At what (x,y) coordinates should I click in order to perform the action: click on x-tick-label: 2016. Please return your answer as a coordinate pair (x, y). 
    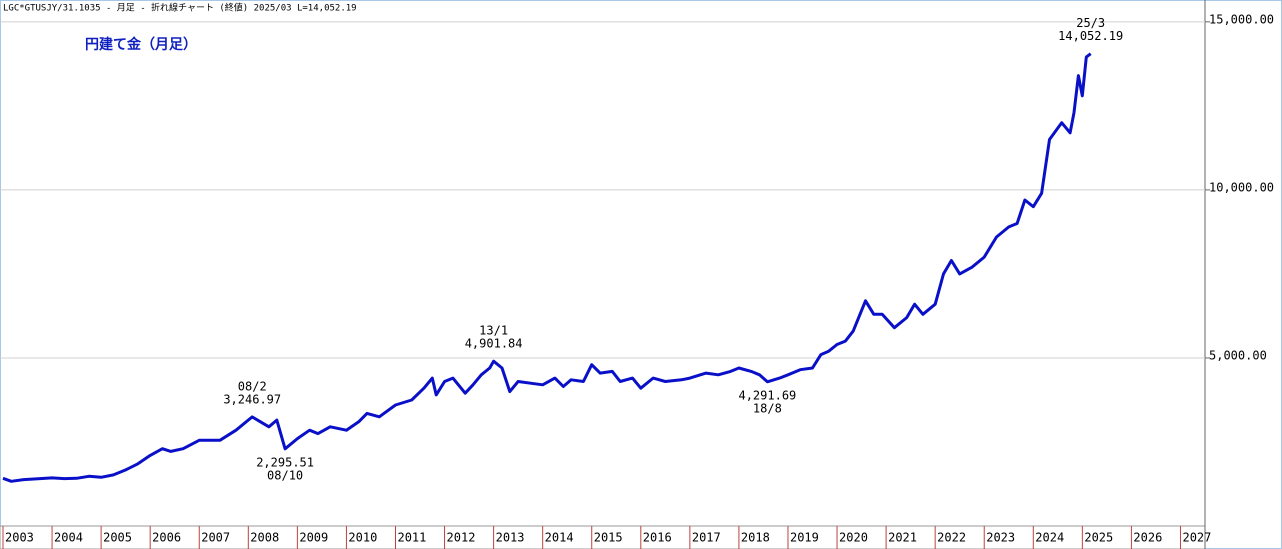
    Looking at the image, I should click on (657, 538).